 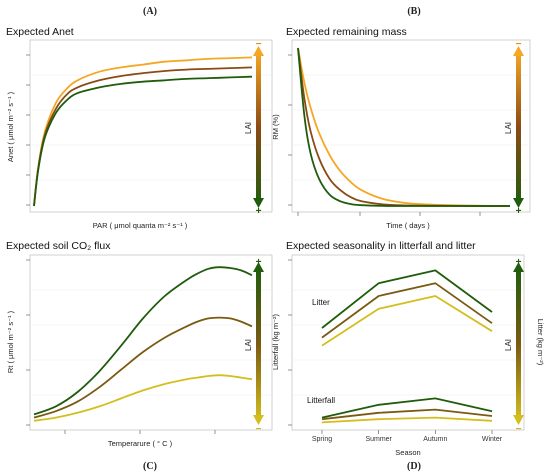 I want to click on panel-b-lai-plus-symbol: +, so click(x=519, y=211).